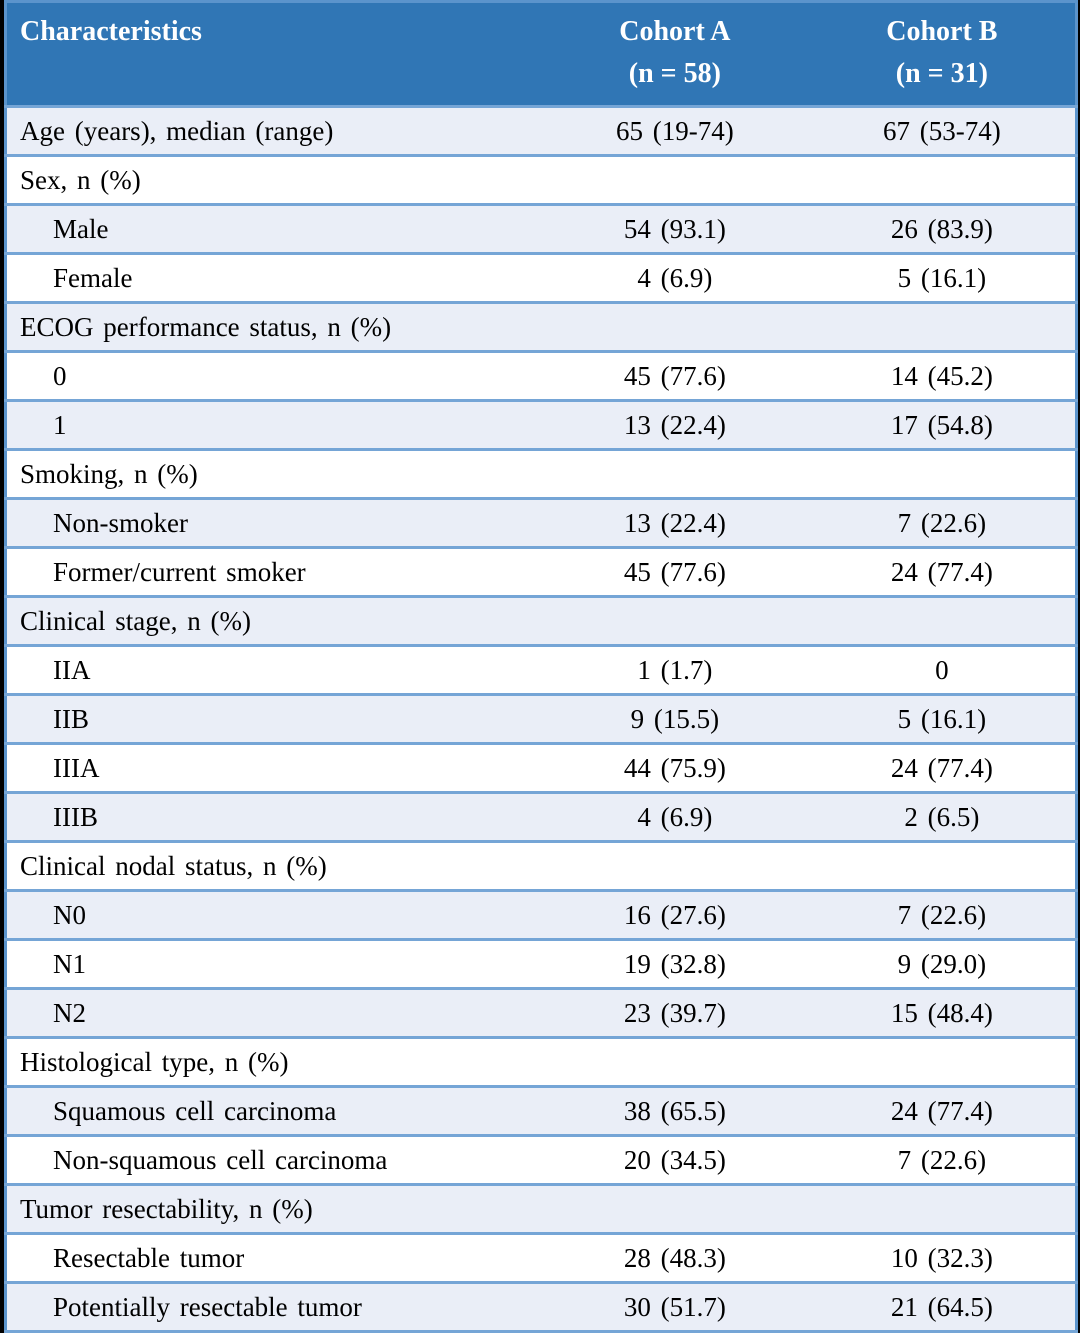 Image resolution: width=1080 pixels, height=1333 pixels. I want to click on row-label: N1, so click(273, 964).